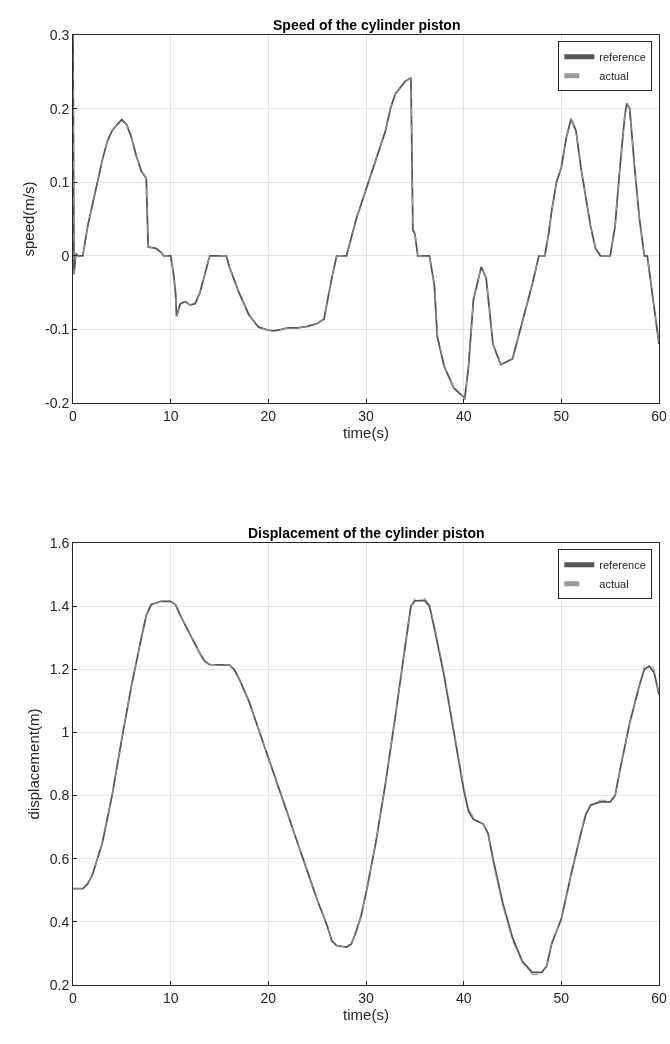 The height and width of the screenshot is (1044, 670). I want to click on y-tick-label: 1.4, so click(59, 606).